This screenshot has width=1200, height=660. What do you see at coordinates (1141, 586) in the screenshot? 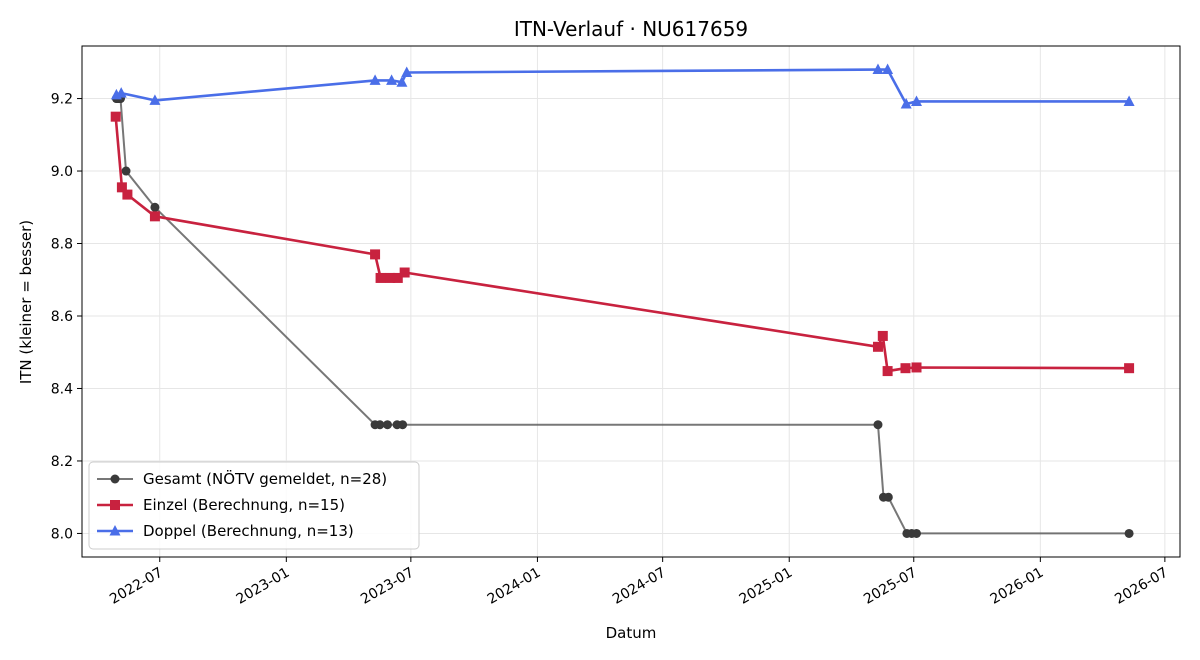
I see `x-tick-label: 2026-07` at bounding box center [1141, 586].